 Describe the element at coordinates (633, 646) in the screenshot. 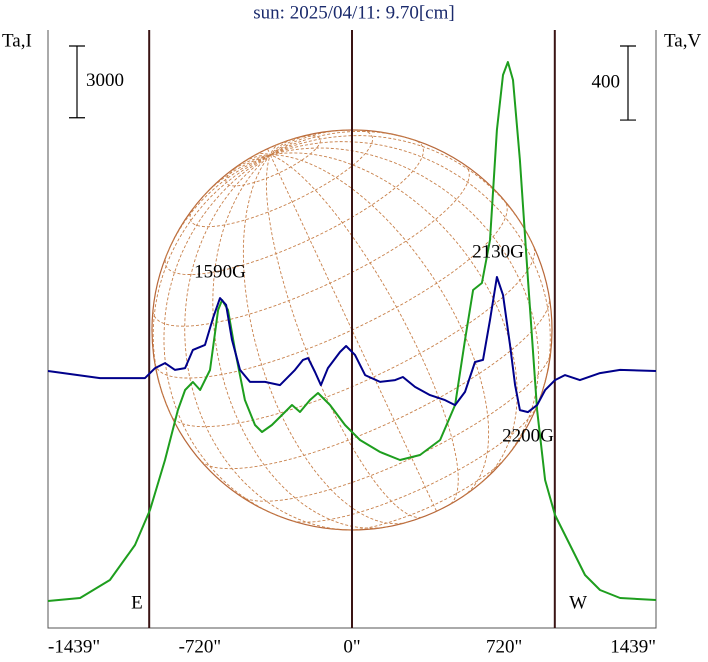

I see `x-tick-label: 1439"` at that location.